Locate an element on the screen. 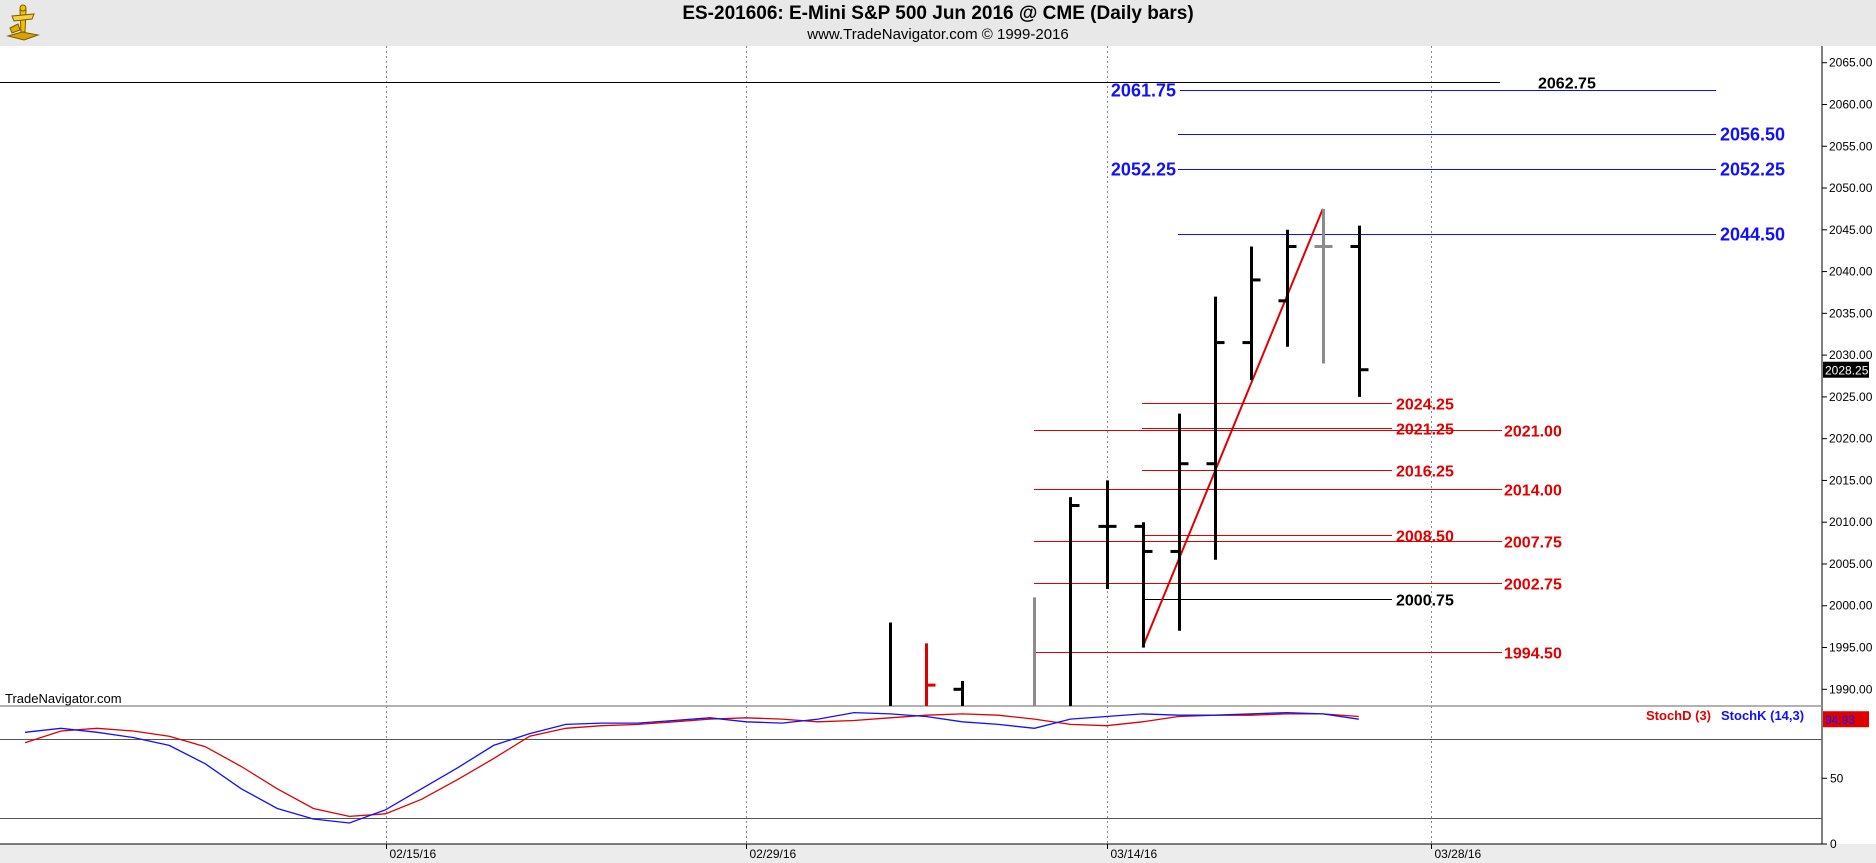 The width and height of the screenshot is (1876, 863). price-tick-label: 2015.00 is located at coordinates (1851, 480).